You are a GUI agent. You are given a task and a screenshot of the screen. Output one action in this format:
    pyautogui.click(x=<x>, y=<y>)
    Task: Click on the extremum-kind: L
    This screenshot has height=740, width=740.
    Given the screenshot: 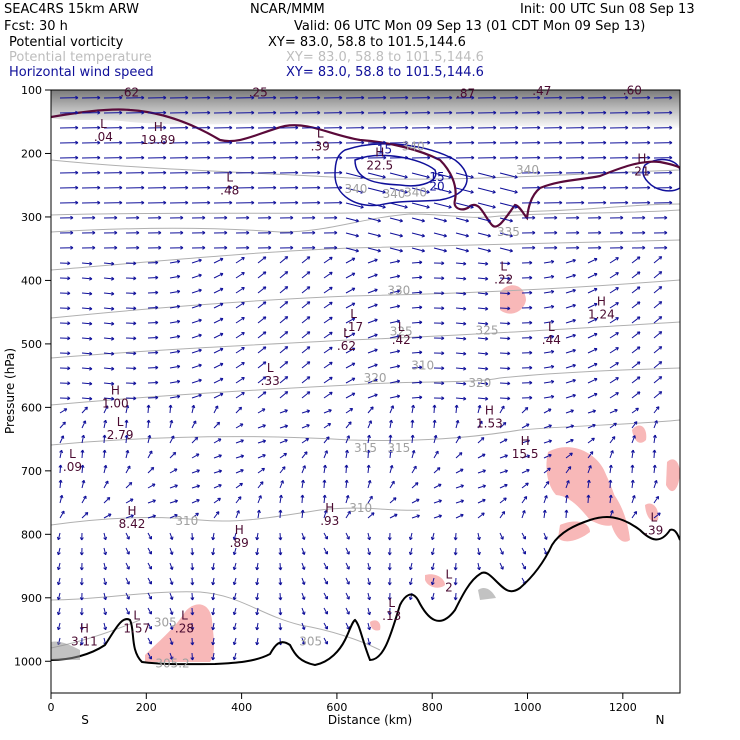 What is the action you would take?
    pyautogui.click(x=136, y=616)
    